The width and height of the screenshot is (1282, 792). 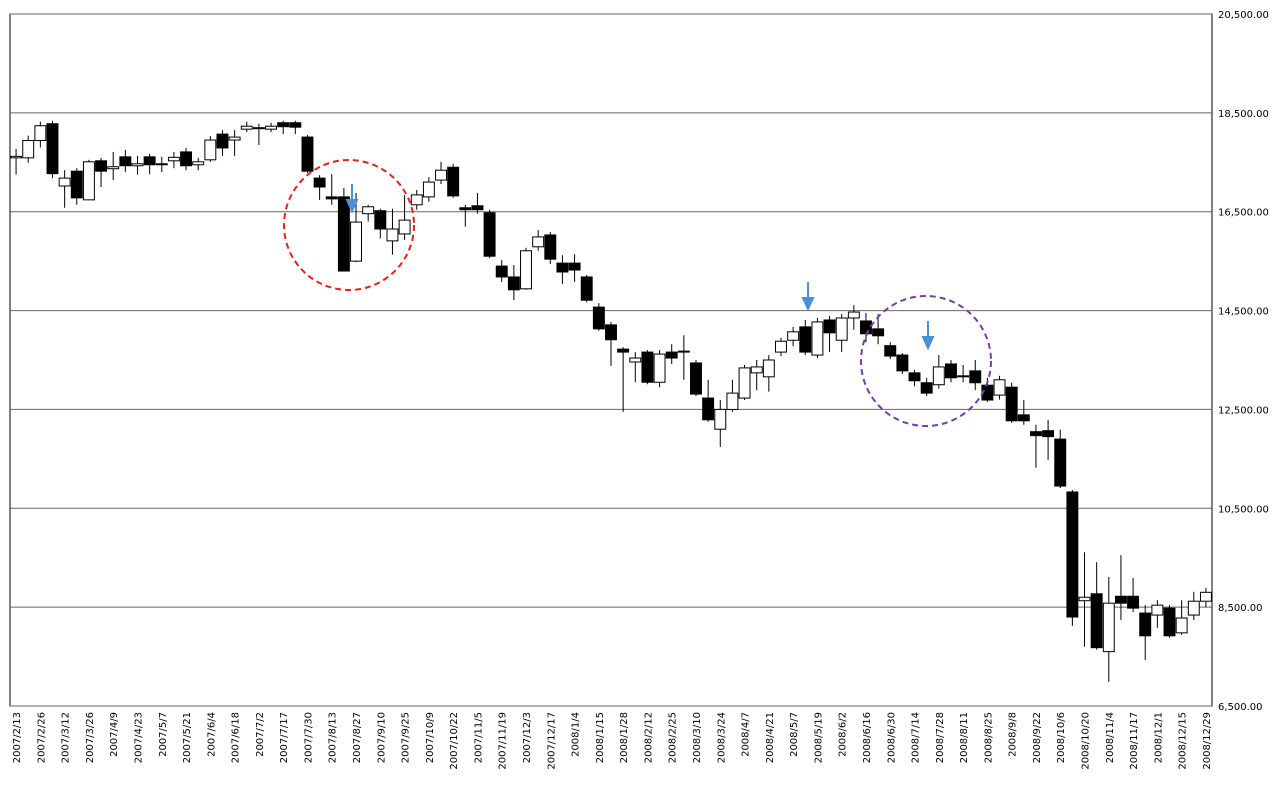 I want to click on x-tick-label: 2008/12/15, so click(x=1183, y=741).